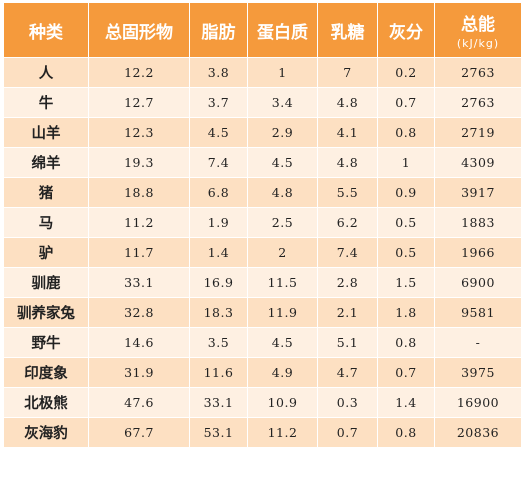 This screenshot has height=487, width=524. What do you see at coordinates (46, 252) in the screenshot?
I see `cell-species: 驴` at bounding box center [46, 252].